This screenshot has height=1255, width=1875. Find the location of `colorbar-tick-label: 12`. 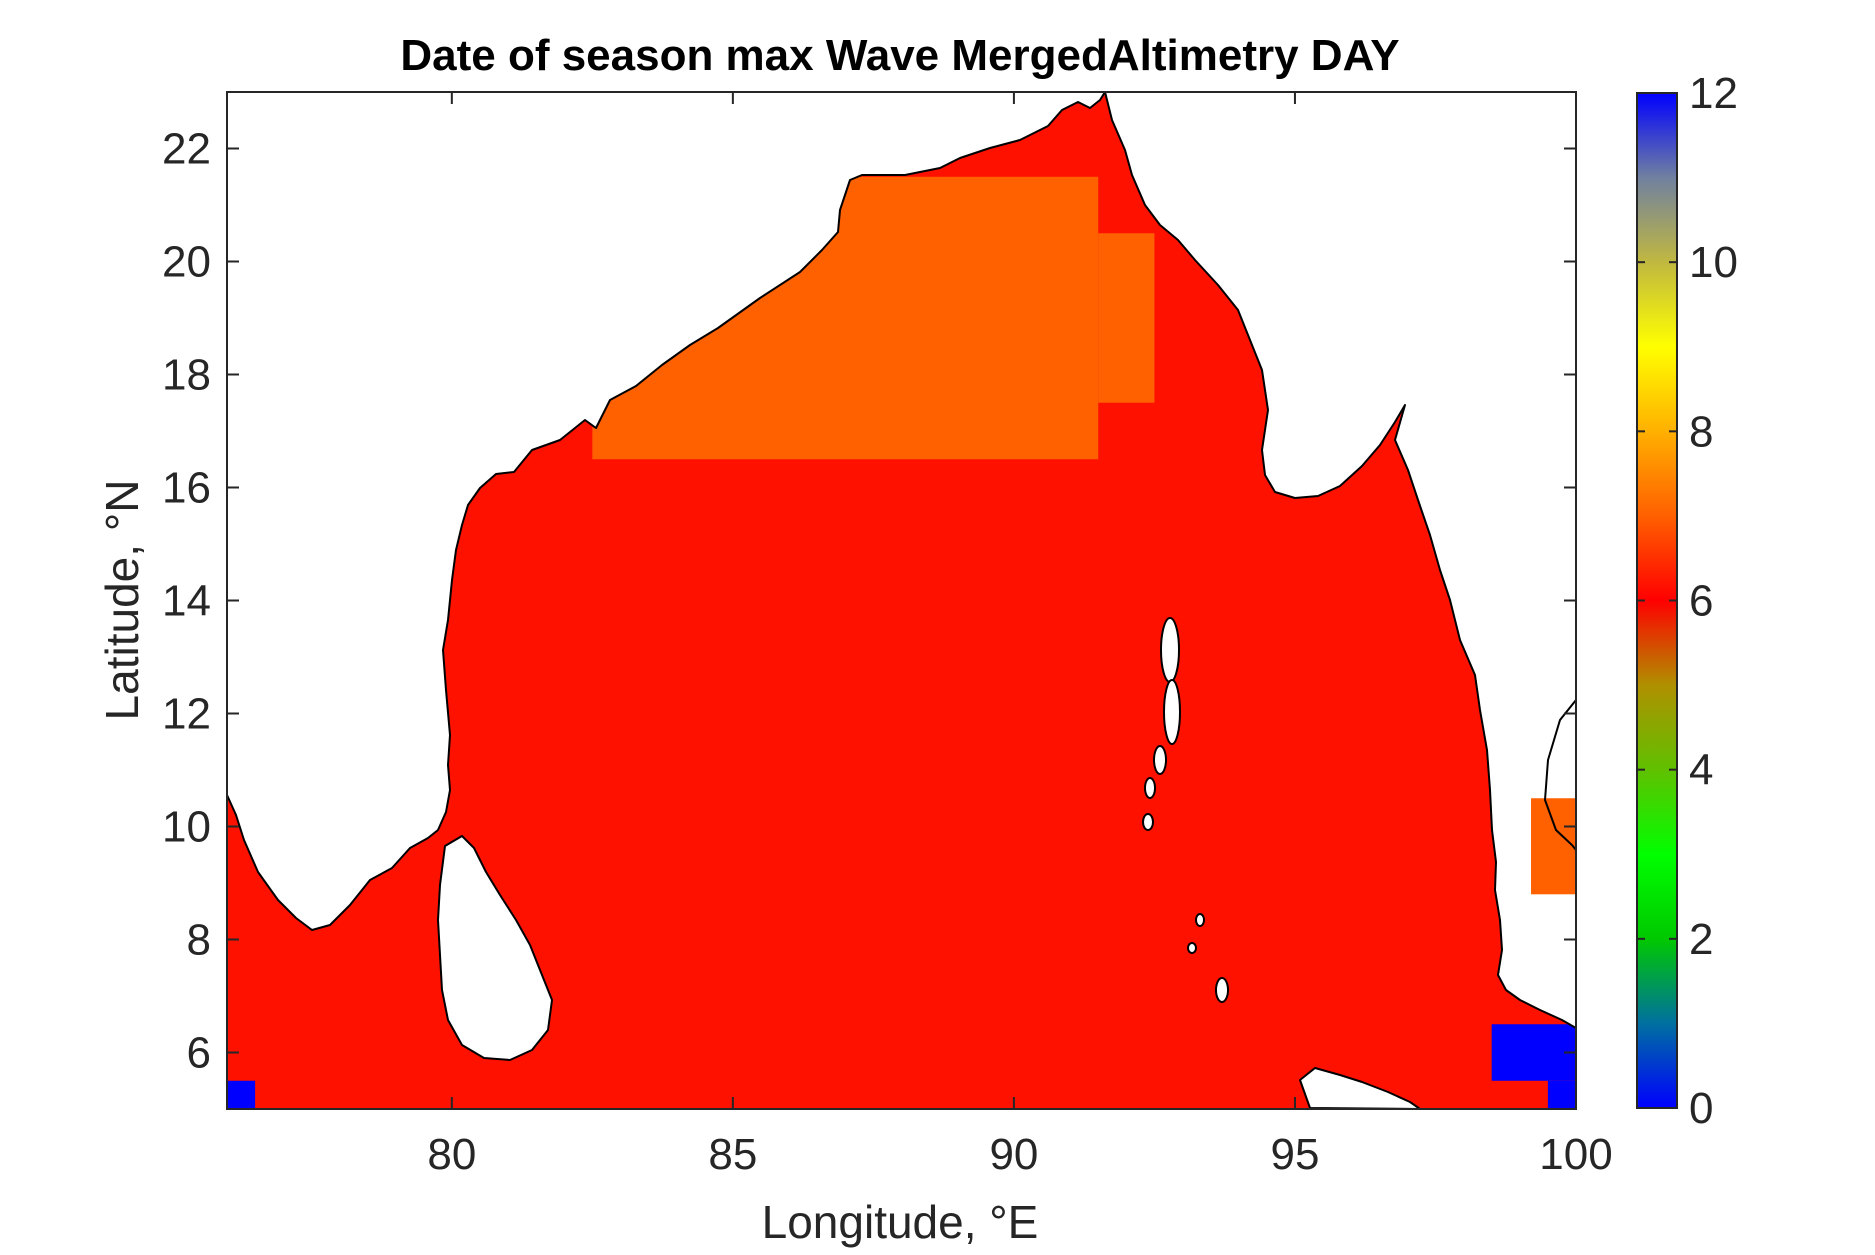

colorbar-tick-label: 12 is located at coordinates (1713, 93).